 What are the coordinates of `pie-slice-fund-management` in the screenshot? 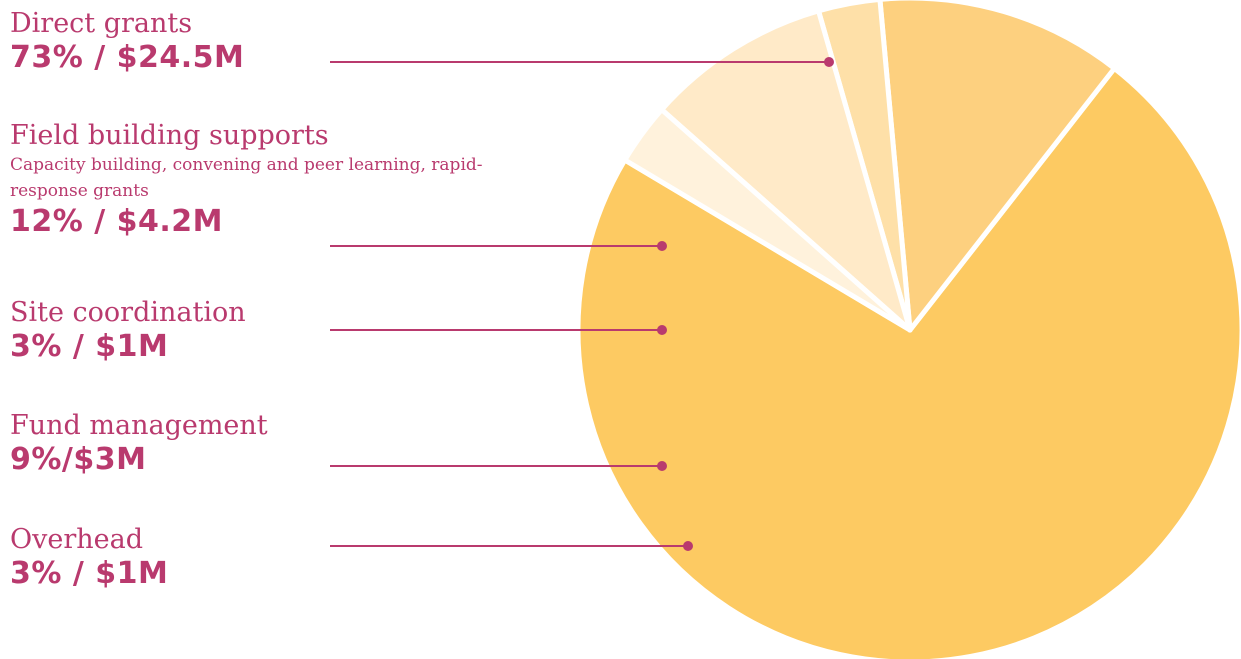 It's located at (786, 170).